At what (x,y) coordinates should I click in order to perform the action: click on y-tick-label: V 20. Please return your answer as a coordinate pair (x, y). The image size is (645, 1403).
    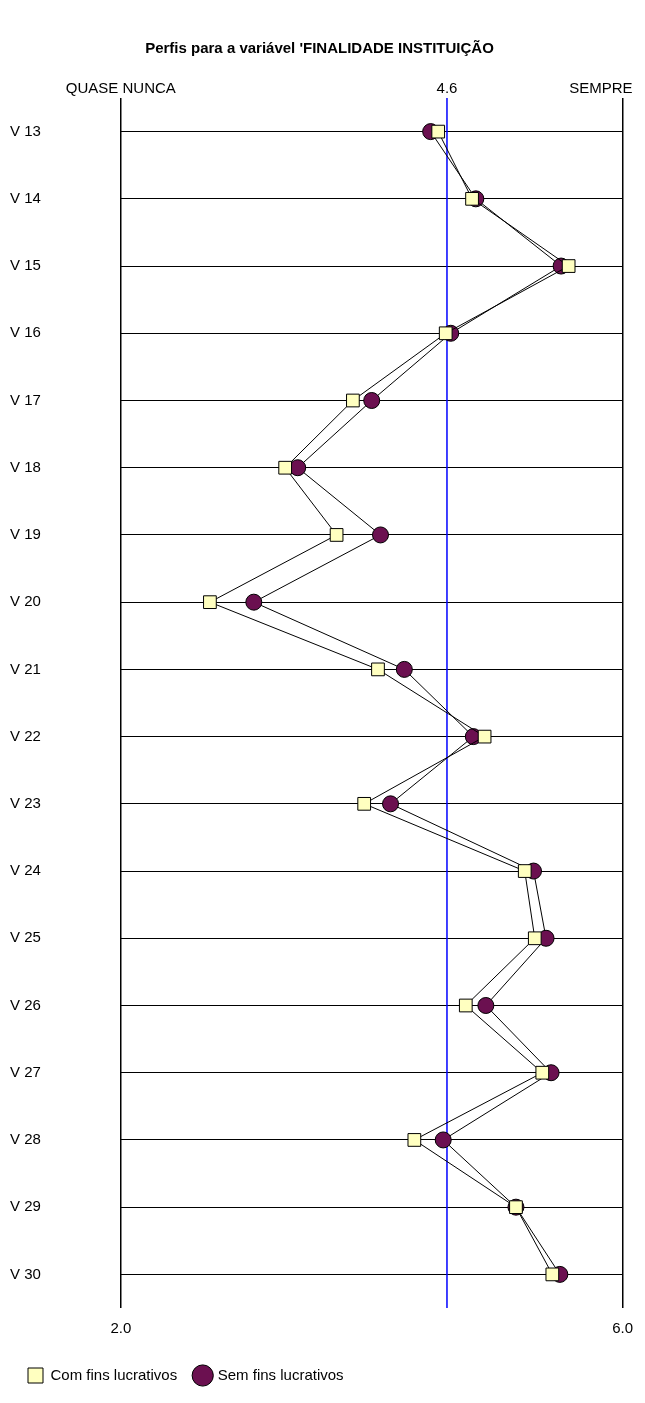
    Looking at the image, I should click on (25, 601).